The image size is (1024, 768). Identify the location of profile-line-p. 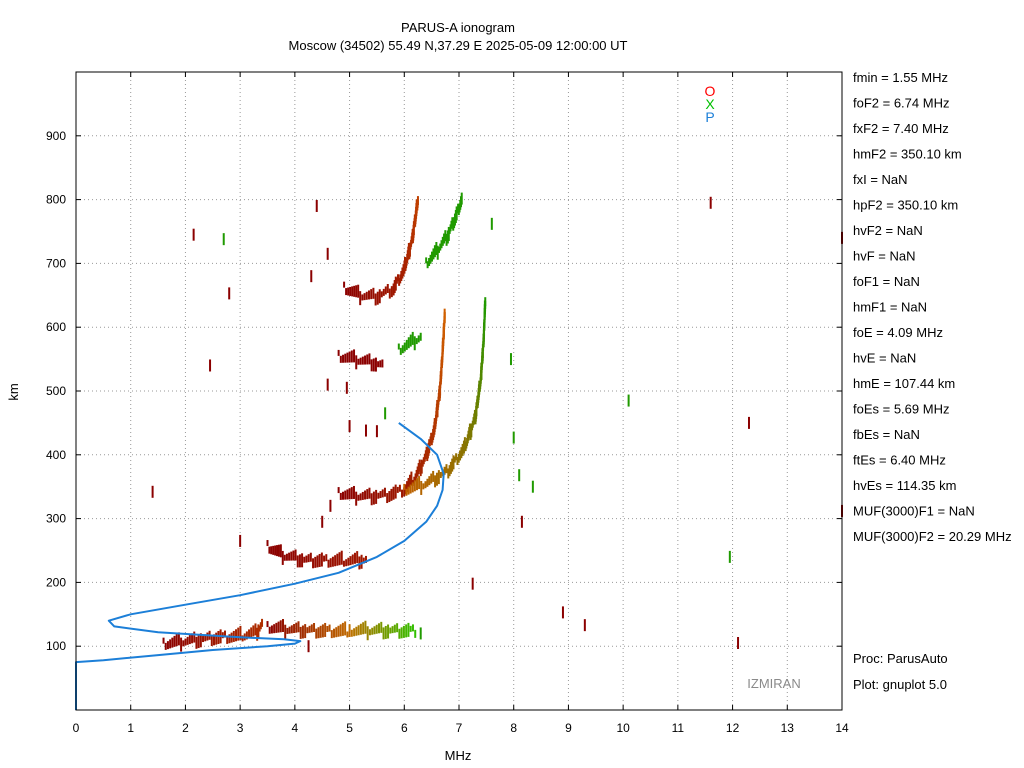
(260, 566).